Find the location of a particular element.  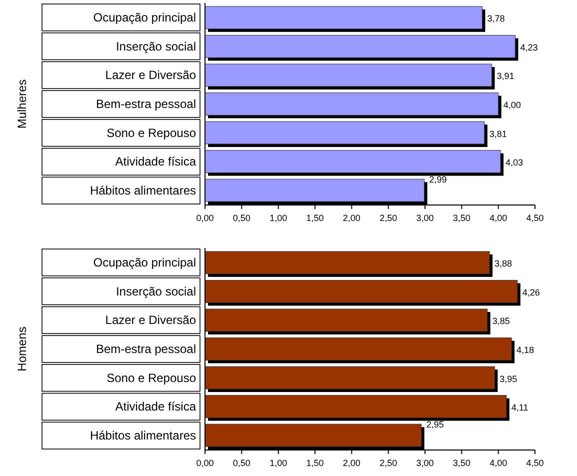

data-label: 4,00 is located at coordinates (512, 105).